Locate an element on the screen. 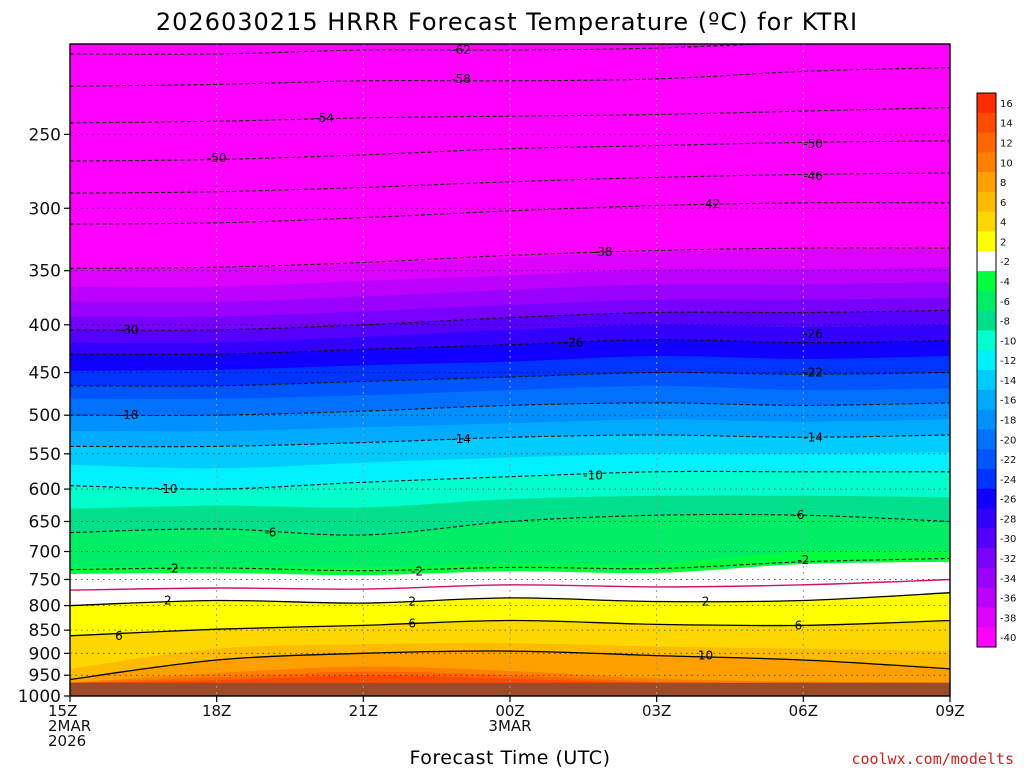 Image resolution: width=1024 pixels, height=768 pixels. y-tick-label: 350 is located at coordinates (45, 272).